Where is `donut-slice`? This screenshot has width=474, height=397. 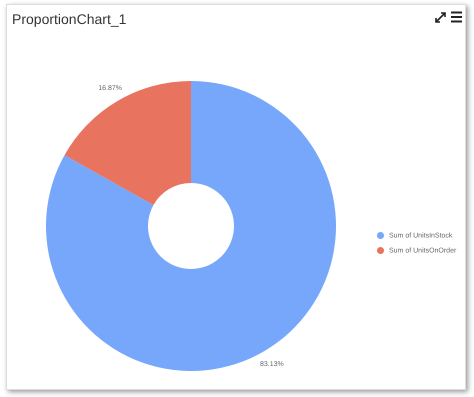 donut-slice is located at coordinates (127, 143).